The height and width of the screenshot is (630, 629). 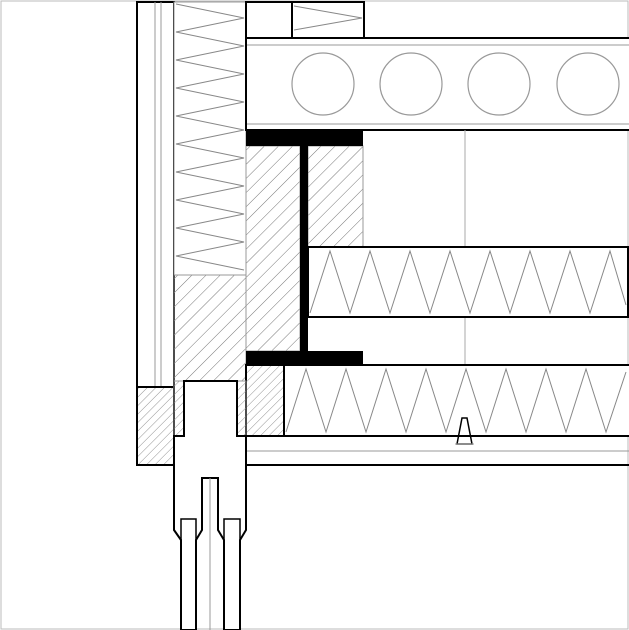 What do you see at coordinates (155, 233) in the screenshot?
I see `cladding-panel` at bounding box center [155, 233].